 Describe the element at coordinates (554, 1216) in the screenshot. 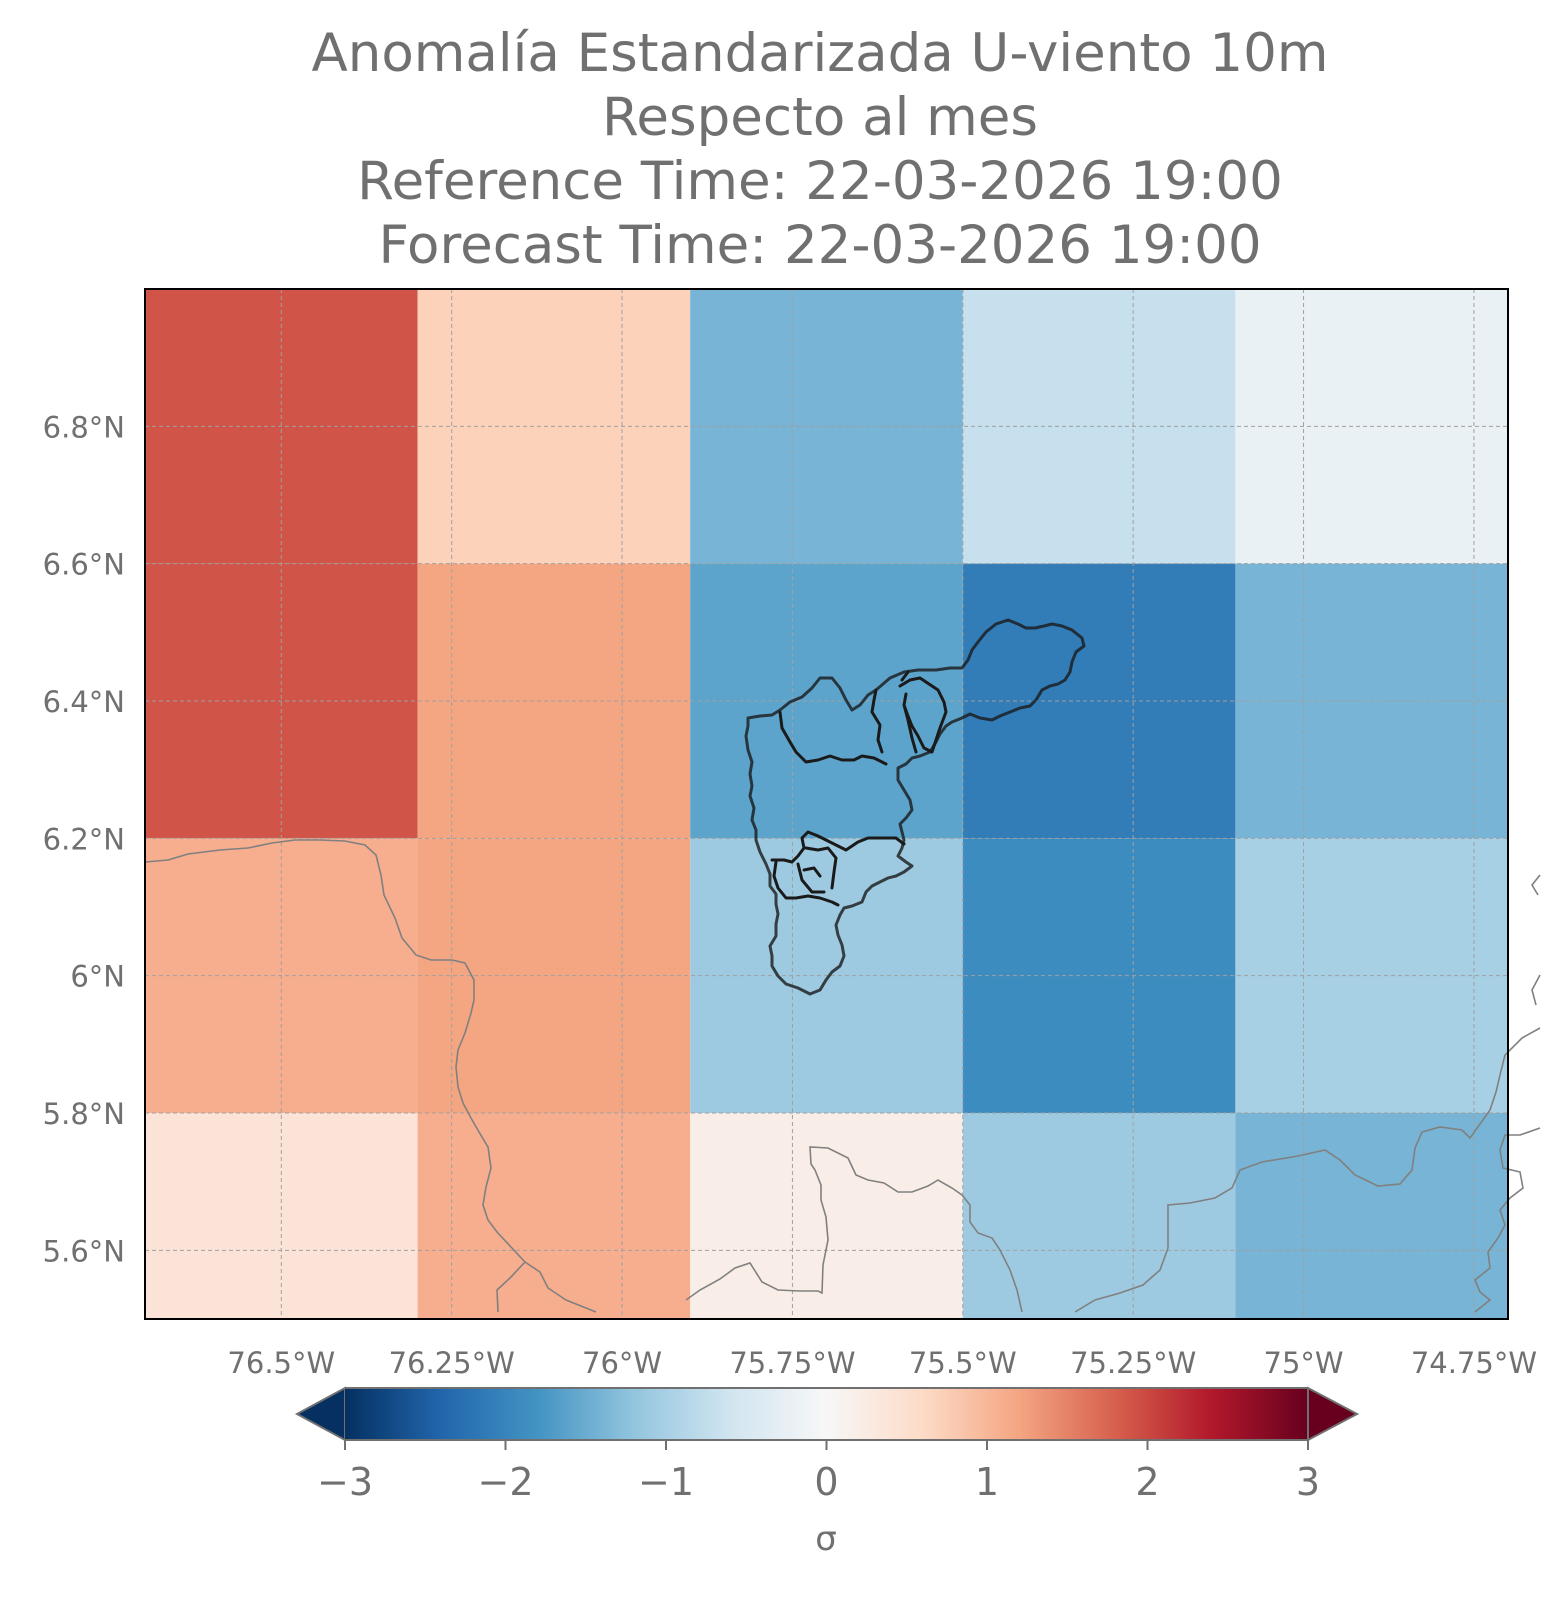

I see `anomaly-cell-r3-c1` at that location.